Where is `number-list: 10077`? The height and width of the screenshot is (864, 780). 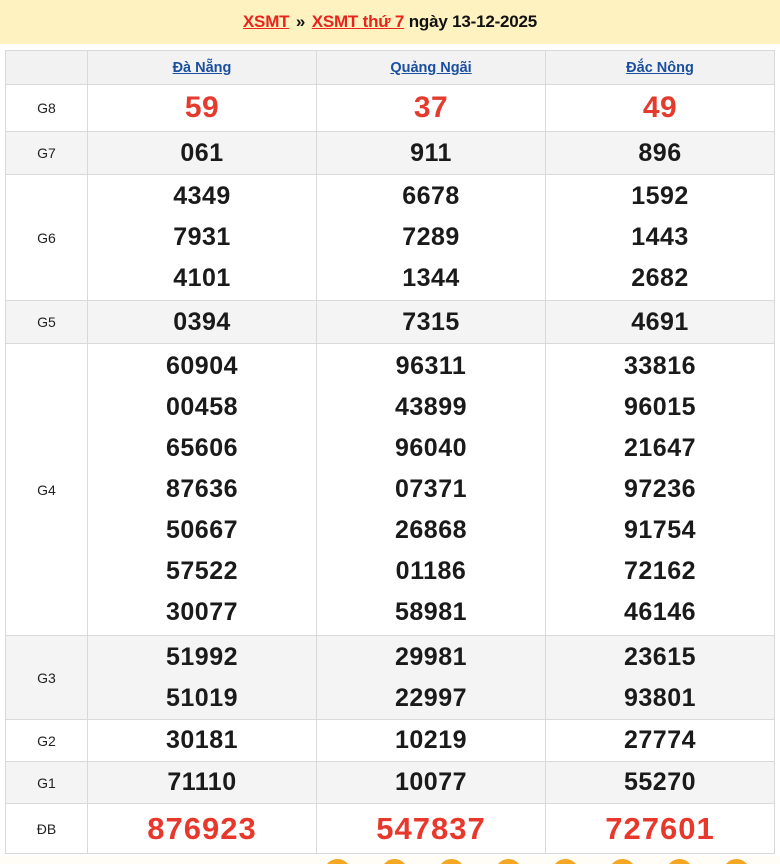 number-list: 10077 is located at coordinates (431, 782).